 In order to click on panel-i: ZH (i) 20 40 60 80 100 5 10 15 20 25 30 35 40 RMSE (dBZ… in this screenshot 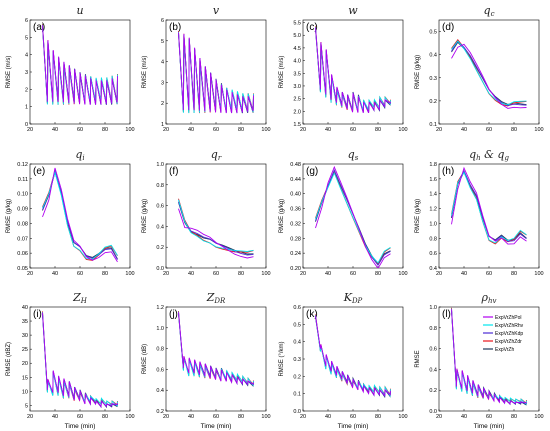, I will do `click(70, 360)`.